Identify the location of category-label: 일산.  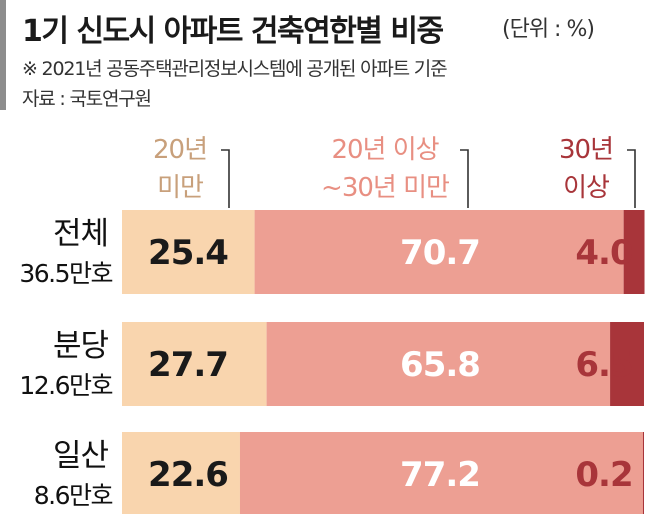
(81, 456).